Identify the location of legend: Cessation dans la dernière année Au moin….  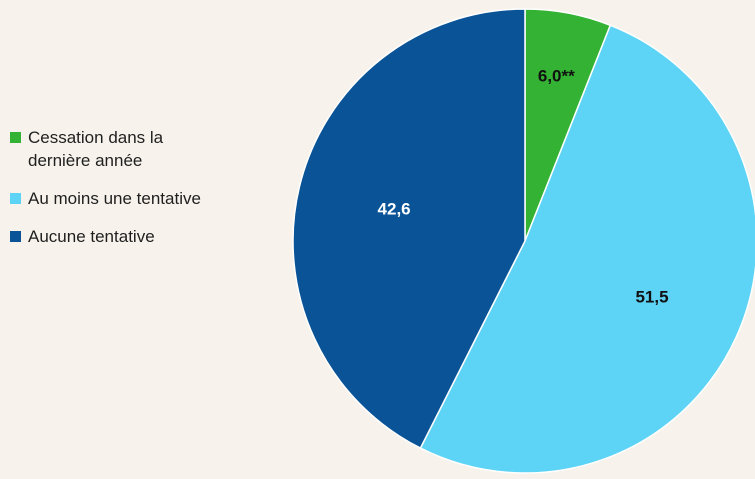
(115, 194).